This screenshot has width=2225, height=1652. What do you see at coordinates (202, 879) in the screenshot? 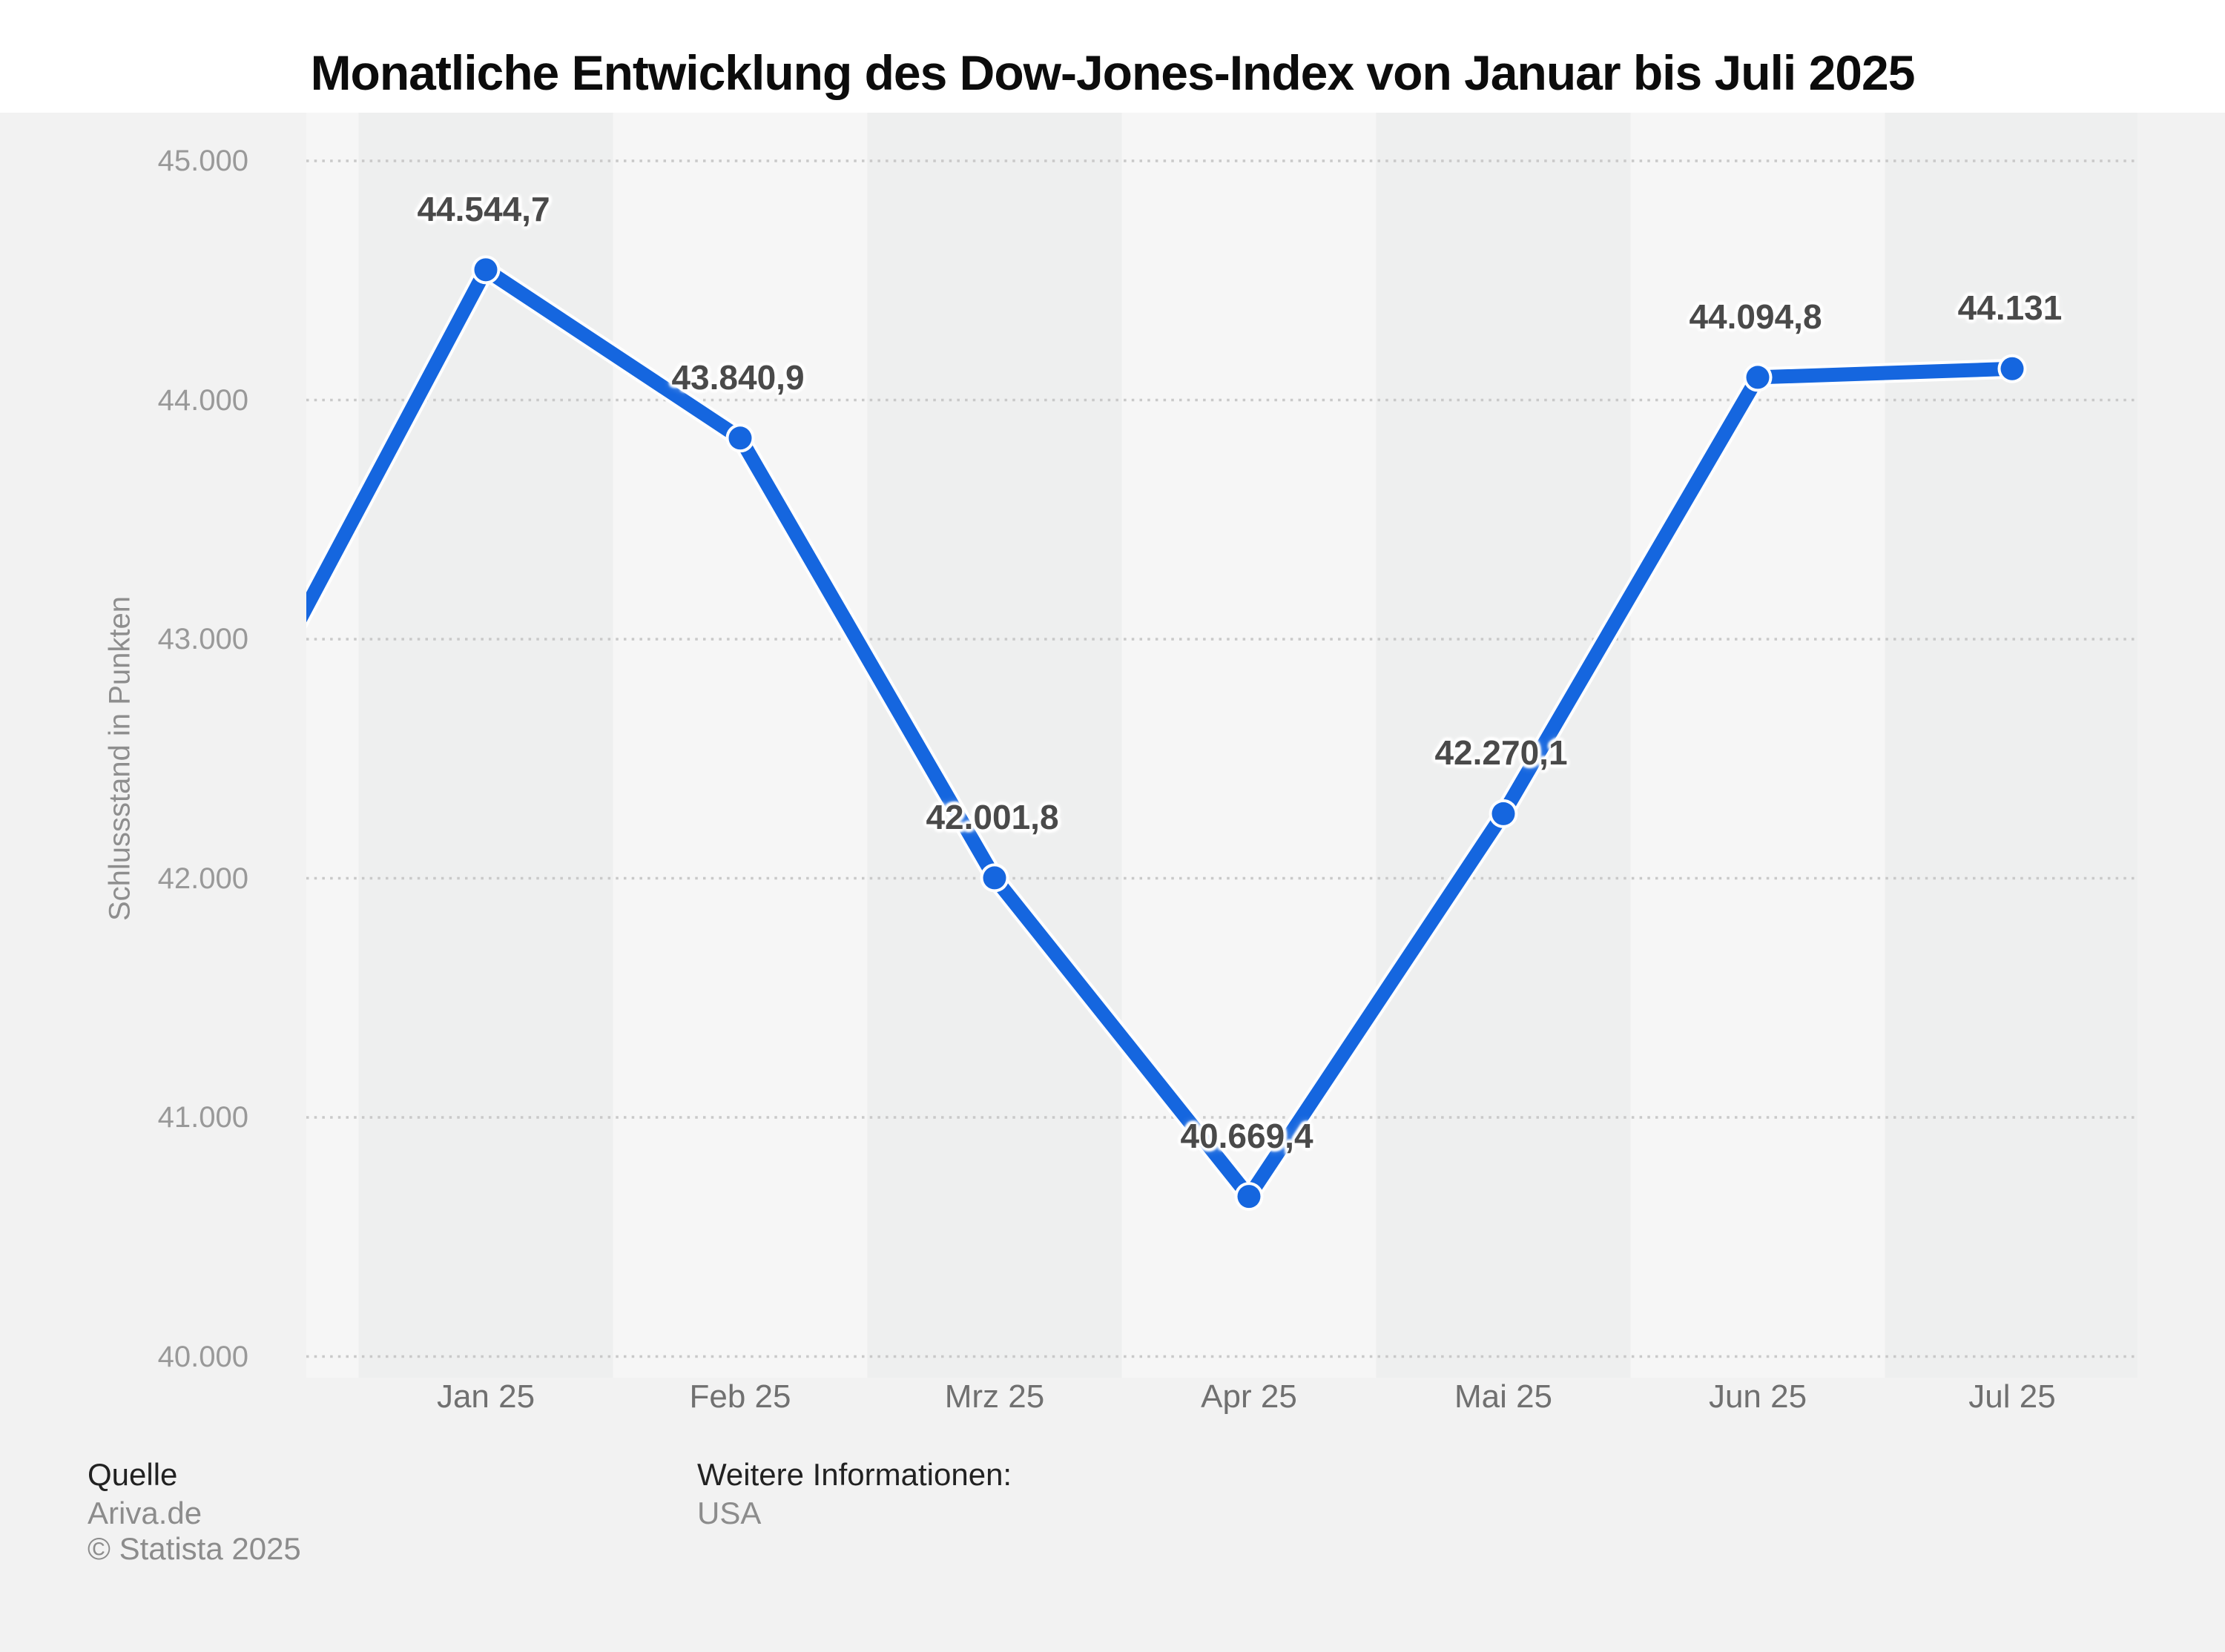
I see `y-tick-label-42000: 42.000` at bounding box center [202, 879].